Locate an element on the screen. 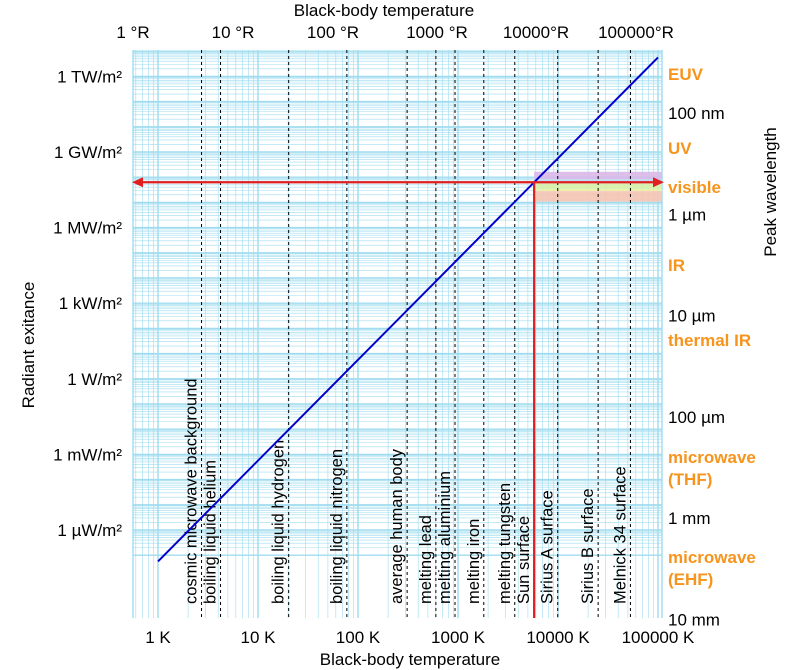  bottom-tick-label: 100 K is located at coordinates (358, 637).